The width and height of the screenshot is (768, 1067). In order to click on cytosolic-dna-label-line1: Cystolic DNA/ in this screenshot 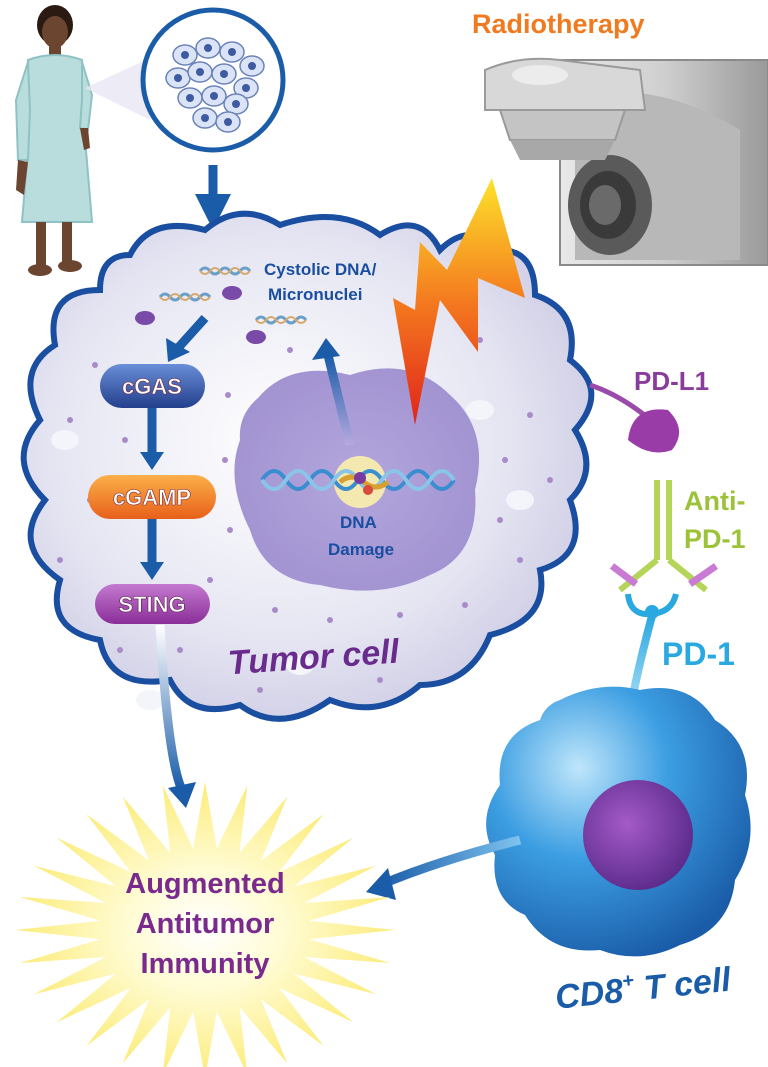, I will do `click(320, 269)`.